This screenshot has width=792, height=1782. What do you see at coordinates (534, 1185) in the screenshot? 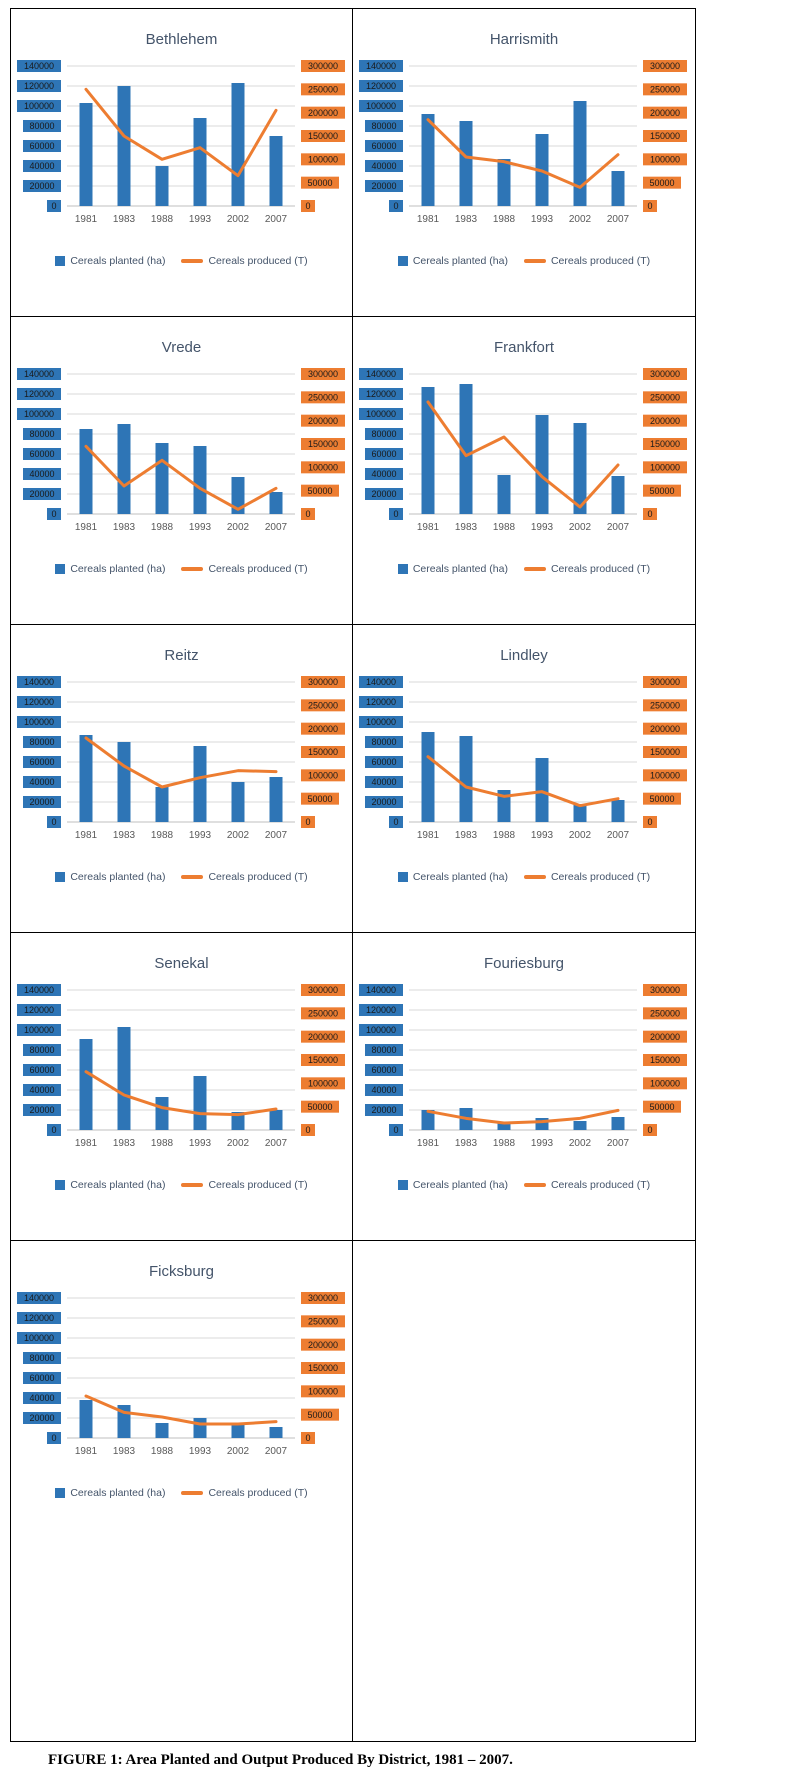
I see `line-swatch-icon` at bounding box center [534, 1185].